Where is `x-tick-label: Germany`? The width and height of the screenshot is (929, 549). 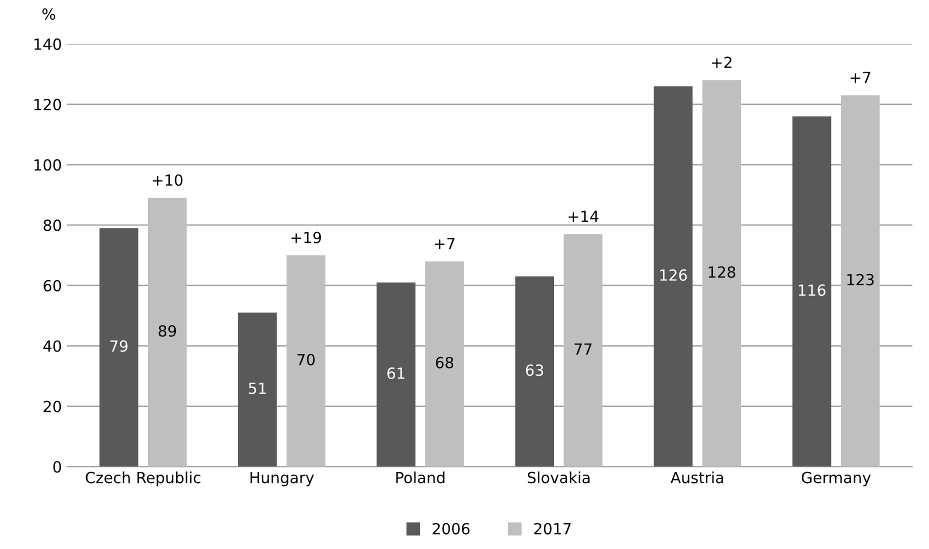 x-tick-label: Germany is located at coordinates (836, 479).